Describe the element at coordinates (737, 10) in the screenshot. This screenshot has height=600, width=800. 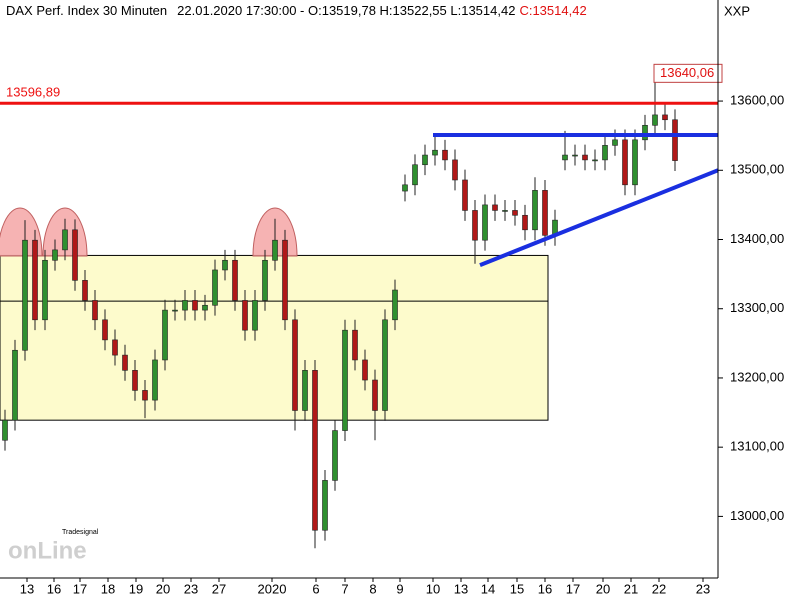
I see `symbol: XXP` at that location.